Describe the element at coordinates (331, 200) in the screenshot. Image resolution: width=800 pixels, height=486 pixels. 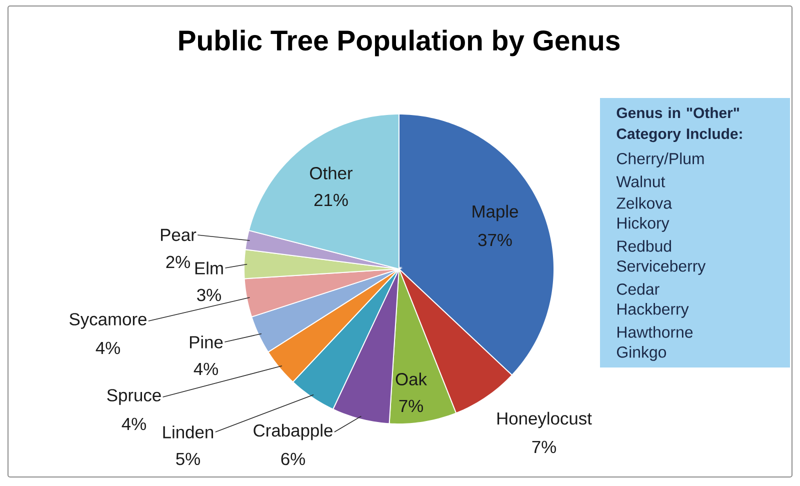
I see `data-label: 21%` at that location.